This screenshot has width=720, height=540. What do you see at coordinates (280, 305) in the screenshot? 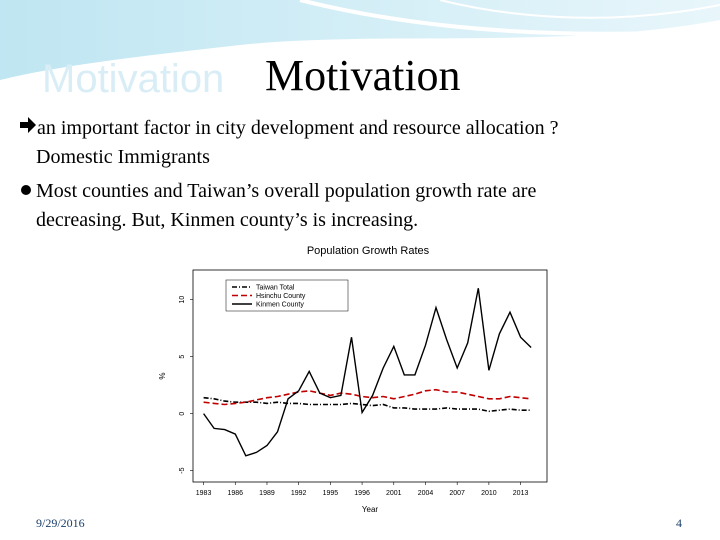
I see `legend-label: Kinmen County` at bounding box center [280, 305].